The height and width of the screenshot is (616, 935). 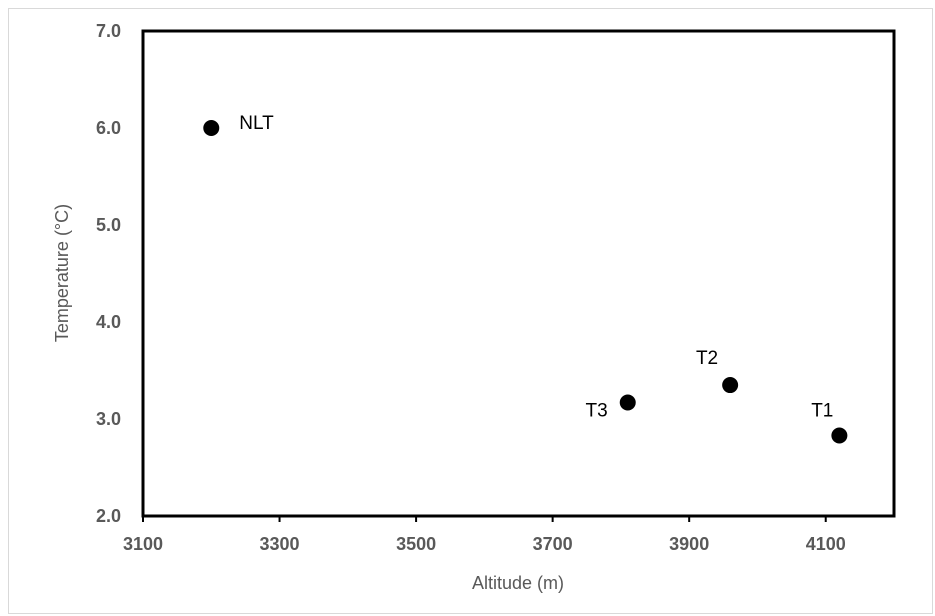 What do you see at coordinates (627, 402) in the screenshot?
I see `data-point-t3` at bounding box center [627, 402].